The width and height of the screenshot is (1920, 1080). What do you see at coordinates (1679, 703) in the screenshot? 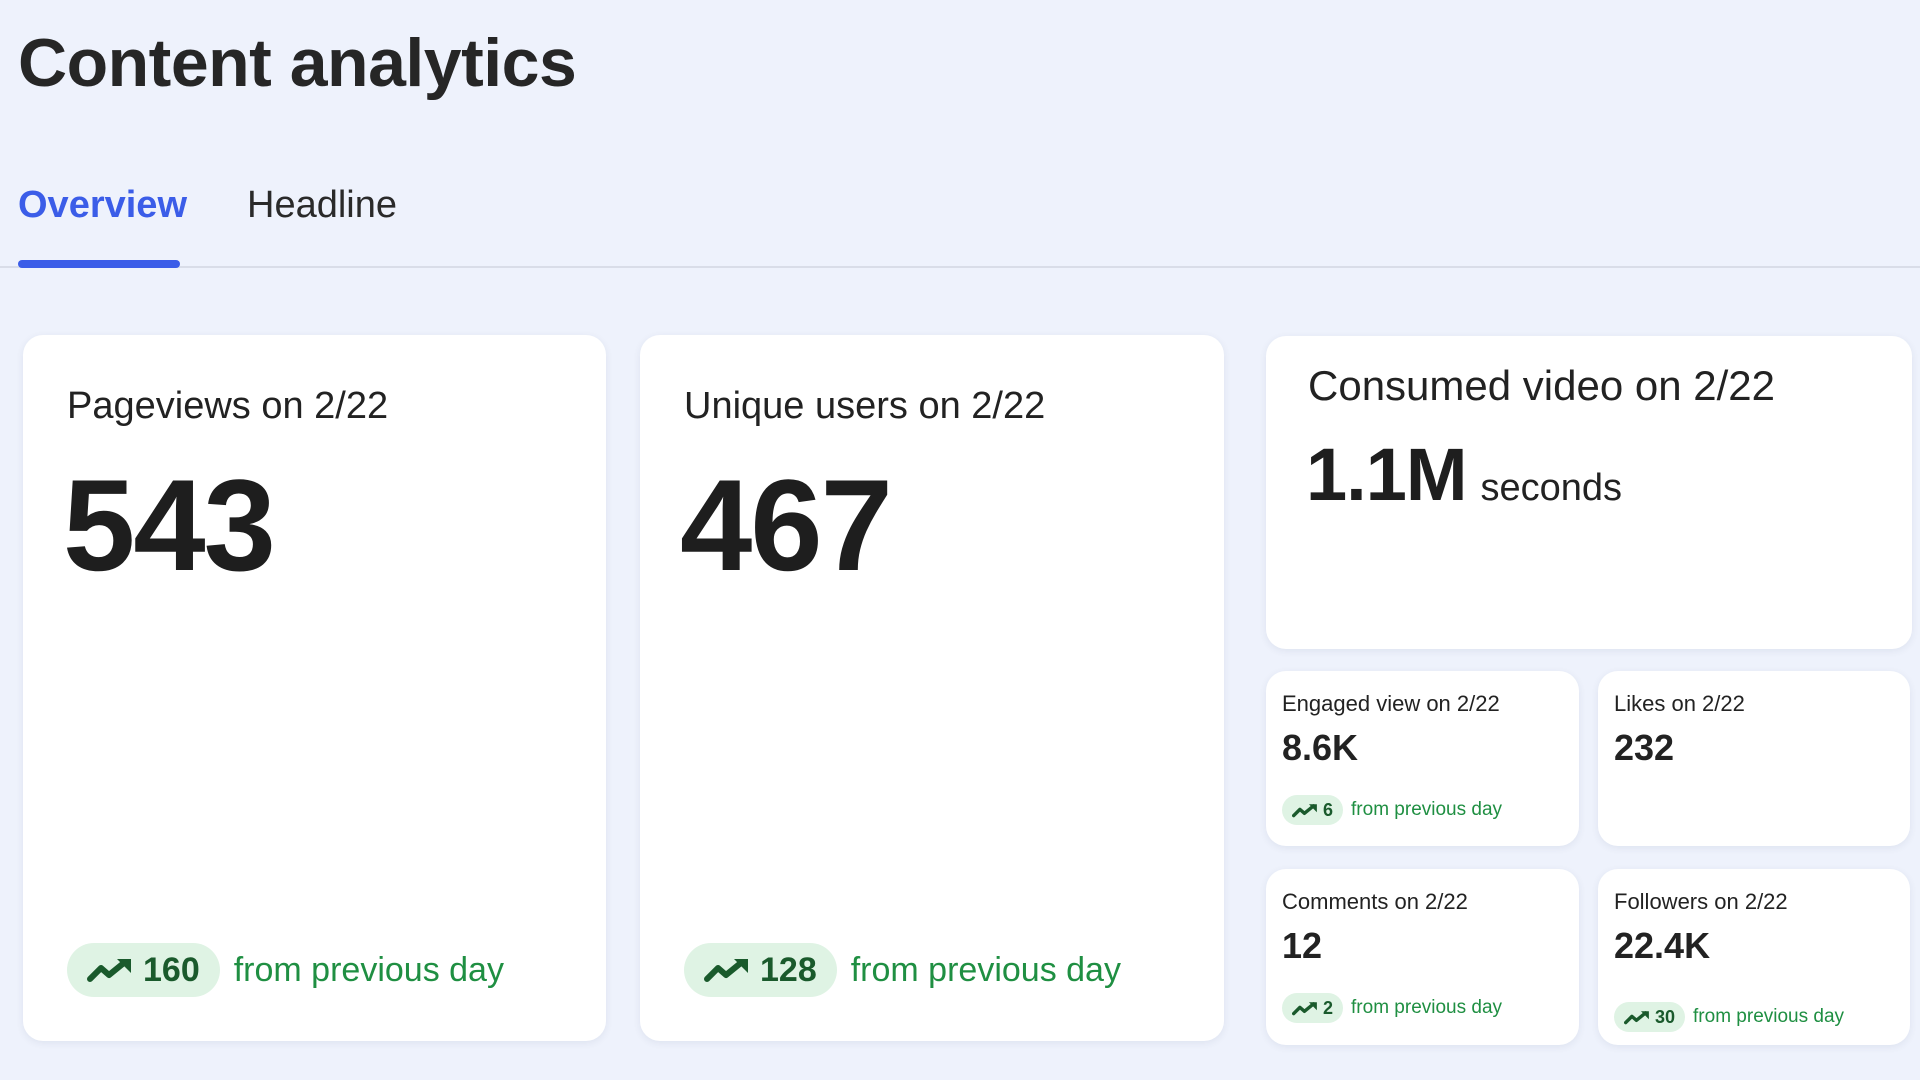
I see `likes-label: Likes on 2/22` at bounding box center [1679, 703].